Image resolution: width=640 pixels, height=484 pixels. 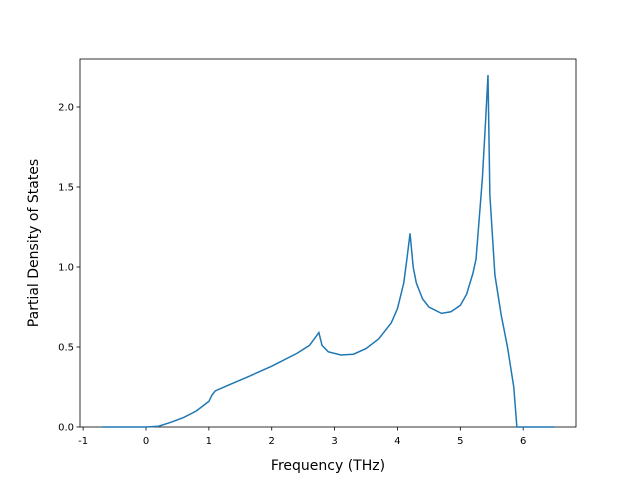 I want to click on y-tick-label: 1.5, so click(x=66, y=188).